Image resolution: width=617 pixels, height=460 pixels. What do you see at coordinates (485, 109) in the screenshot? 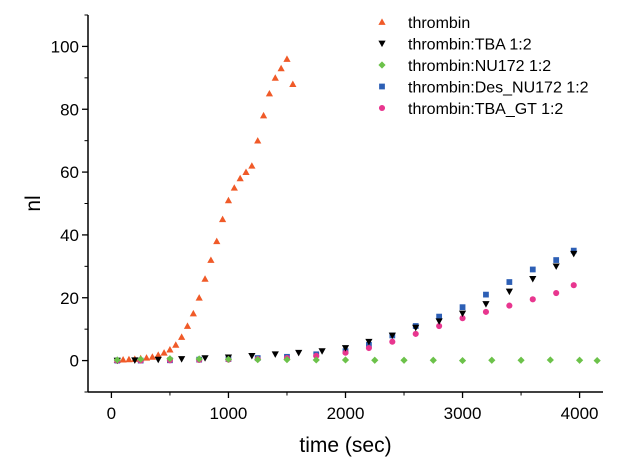
I see `legend-label: thrombin:TBA_GT 1:2` at bounding box center [485, 109].